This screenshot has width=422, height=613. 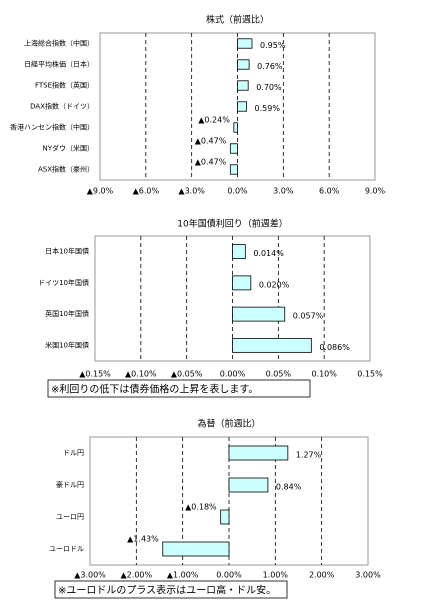 I want to click on value-label: 0.057%, so click(x=308, y=316).